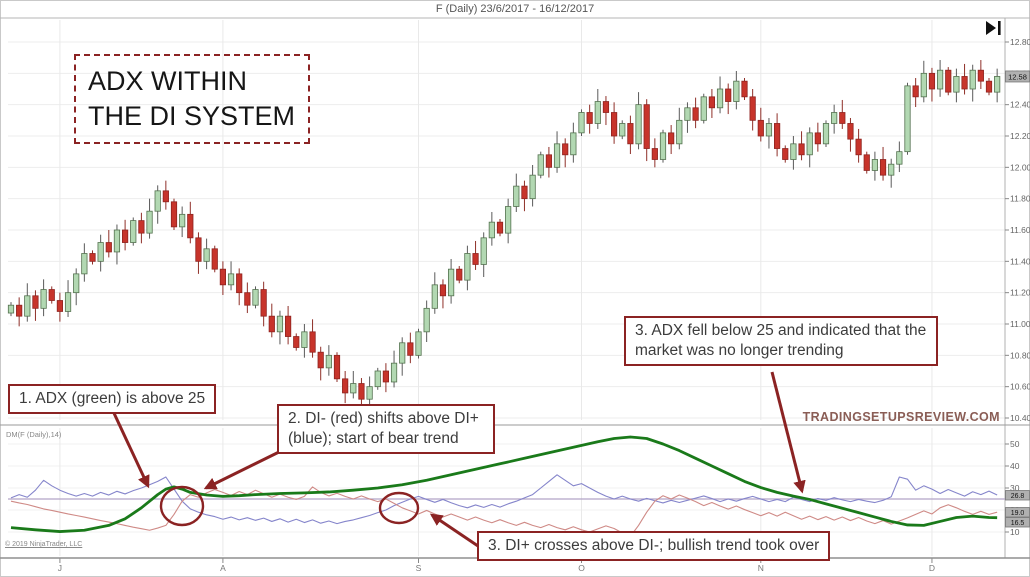 This screenshot has width=1030, height=577. Describe the element at coordinates (1020, 199) in the screenshot. I see `price-tick-label: 11.80` at that location.